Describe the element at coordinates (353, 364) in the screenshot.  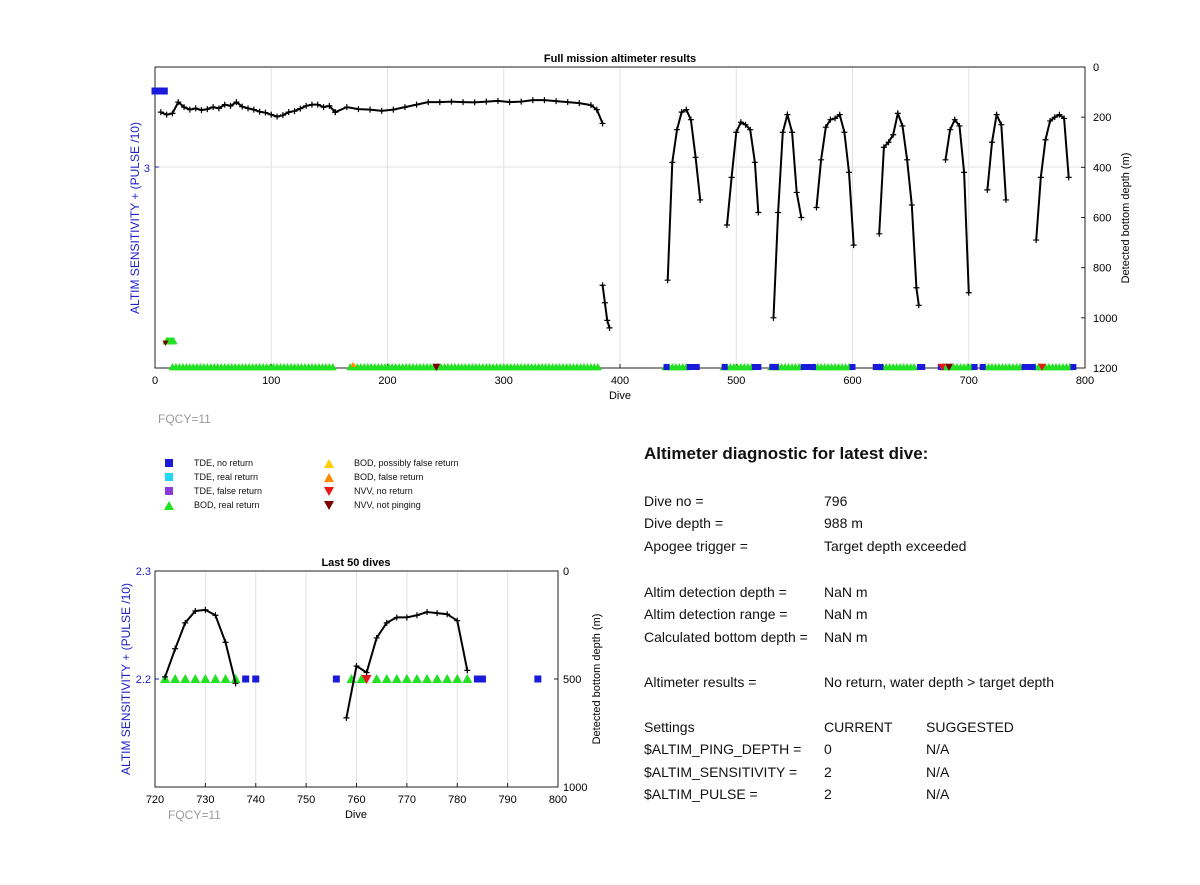
I see `bod-false-return-marker` at that location.